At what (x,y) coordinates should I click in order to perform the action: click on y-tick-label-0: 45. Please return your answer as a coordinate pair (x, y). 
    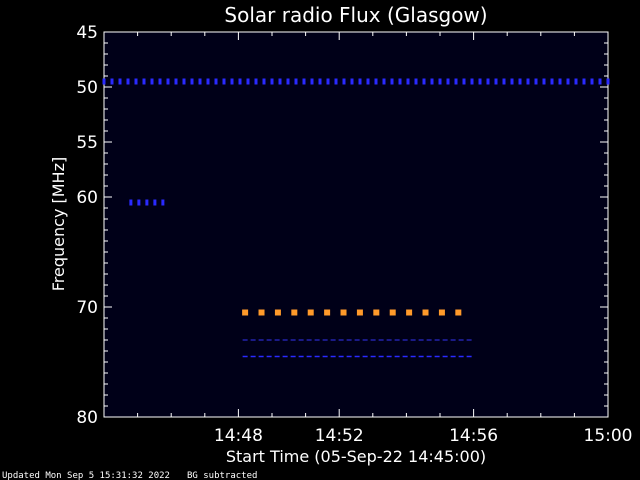
    Looking at the image, I should click on (87, 33).